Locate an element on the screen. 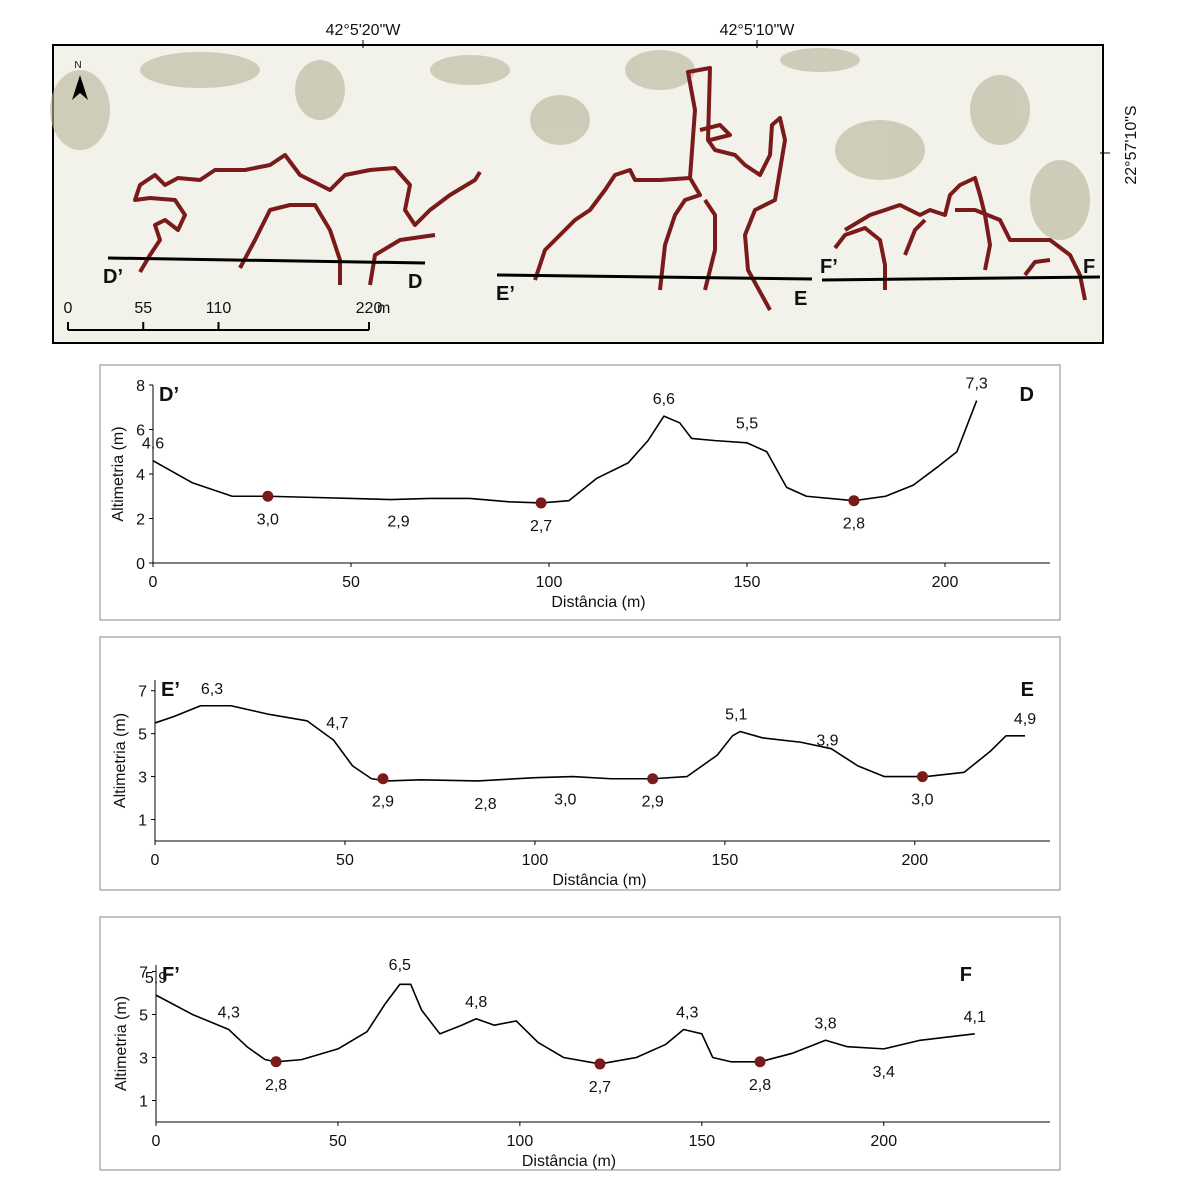  start-label: D’ is located at coordinates (169, 395).